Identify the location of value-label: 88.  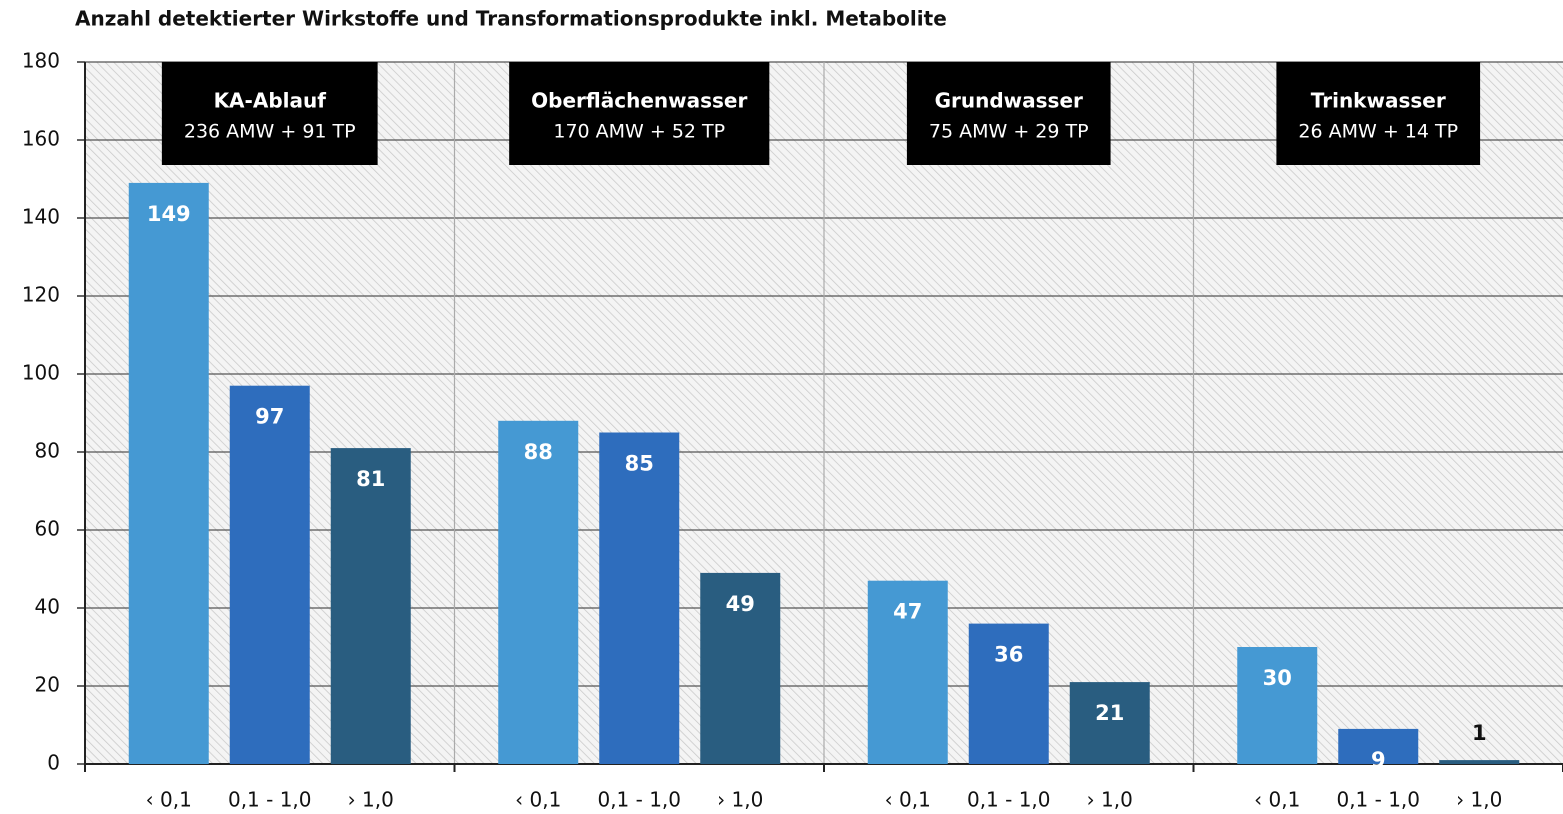
(538, 452).